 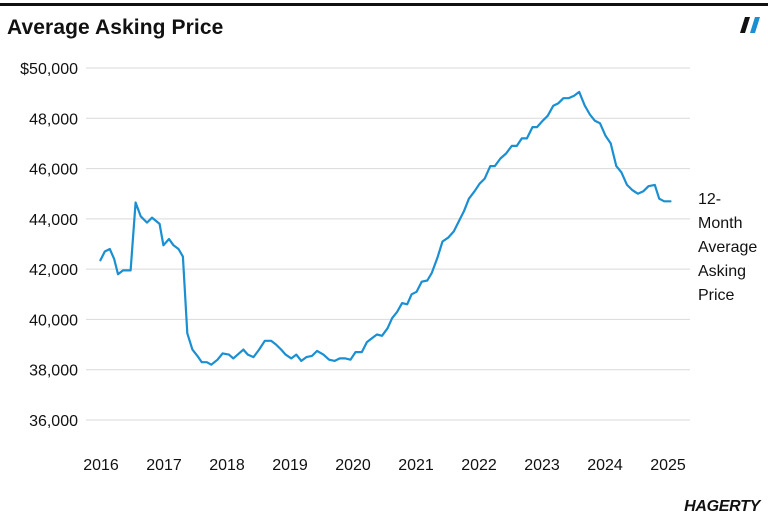 I want to click on x-tick-label: 2020, so click(x=353, y=465).